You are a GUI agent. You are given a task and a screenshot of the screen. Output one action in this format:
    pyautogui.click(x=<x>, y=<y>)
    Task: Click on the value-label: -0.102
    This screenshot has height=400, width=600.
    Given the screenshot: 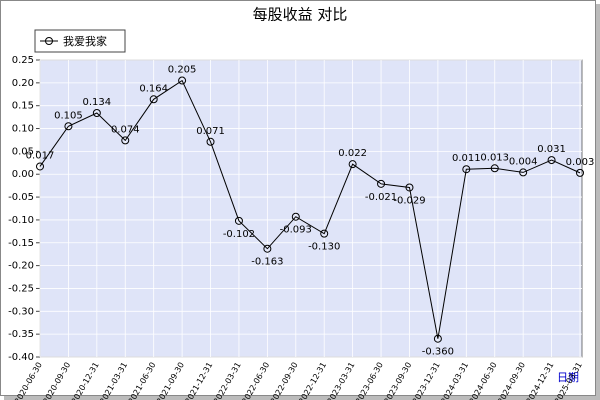 What is the action you would take?
    pyautogui.click(x=239, y=234)
    